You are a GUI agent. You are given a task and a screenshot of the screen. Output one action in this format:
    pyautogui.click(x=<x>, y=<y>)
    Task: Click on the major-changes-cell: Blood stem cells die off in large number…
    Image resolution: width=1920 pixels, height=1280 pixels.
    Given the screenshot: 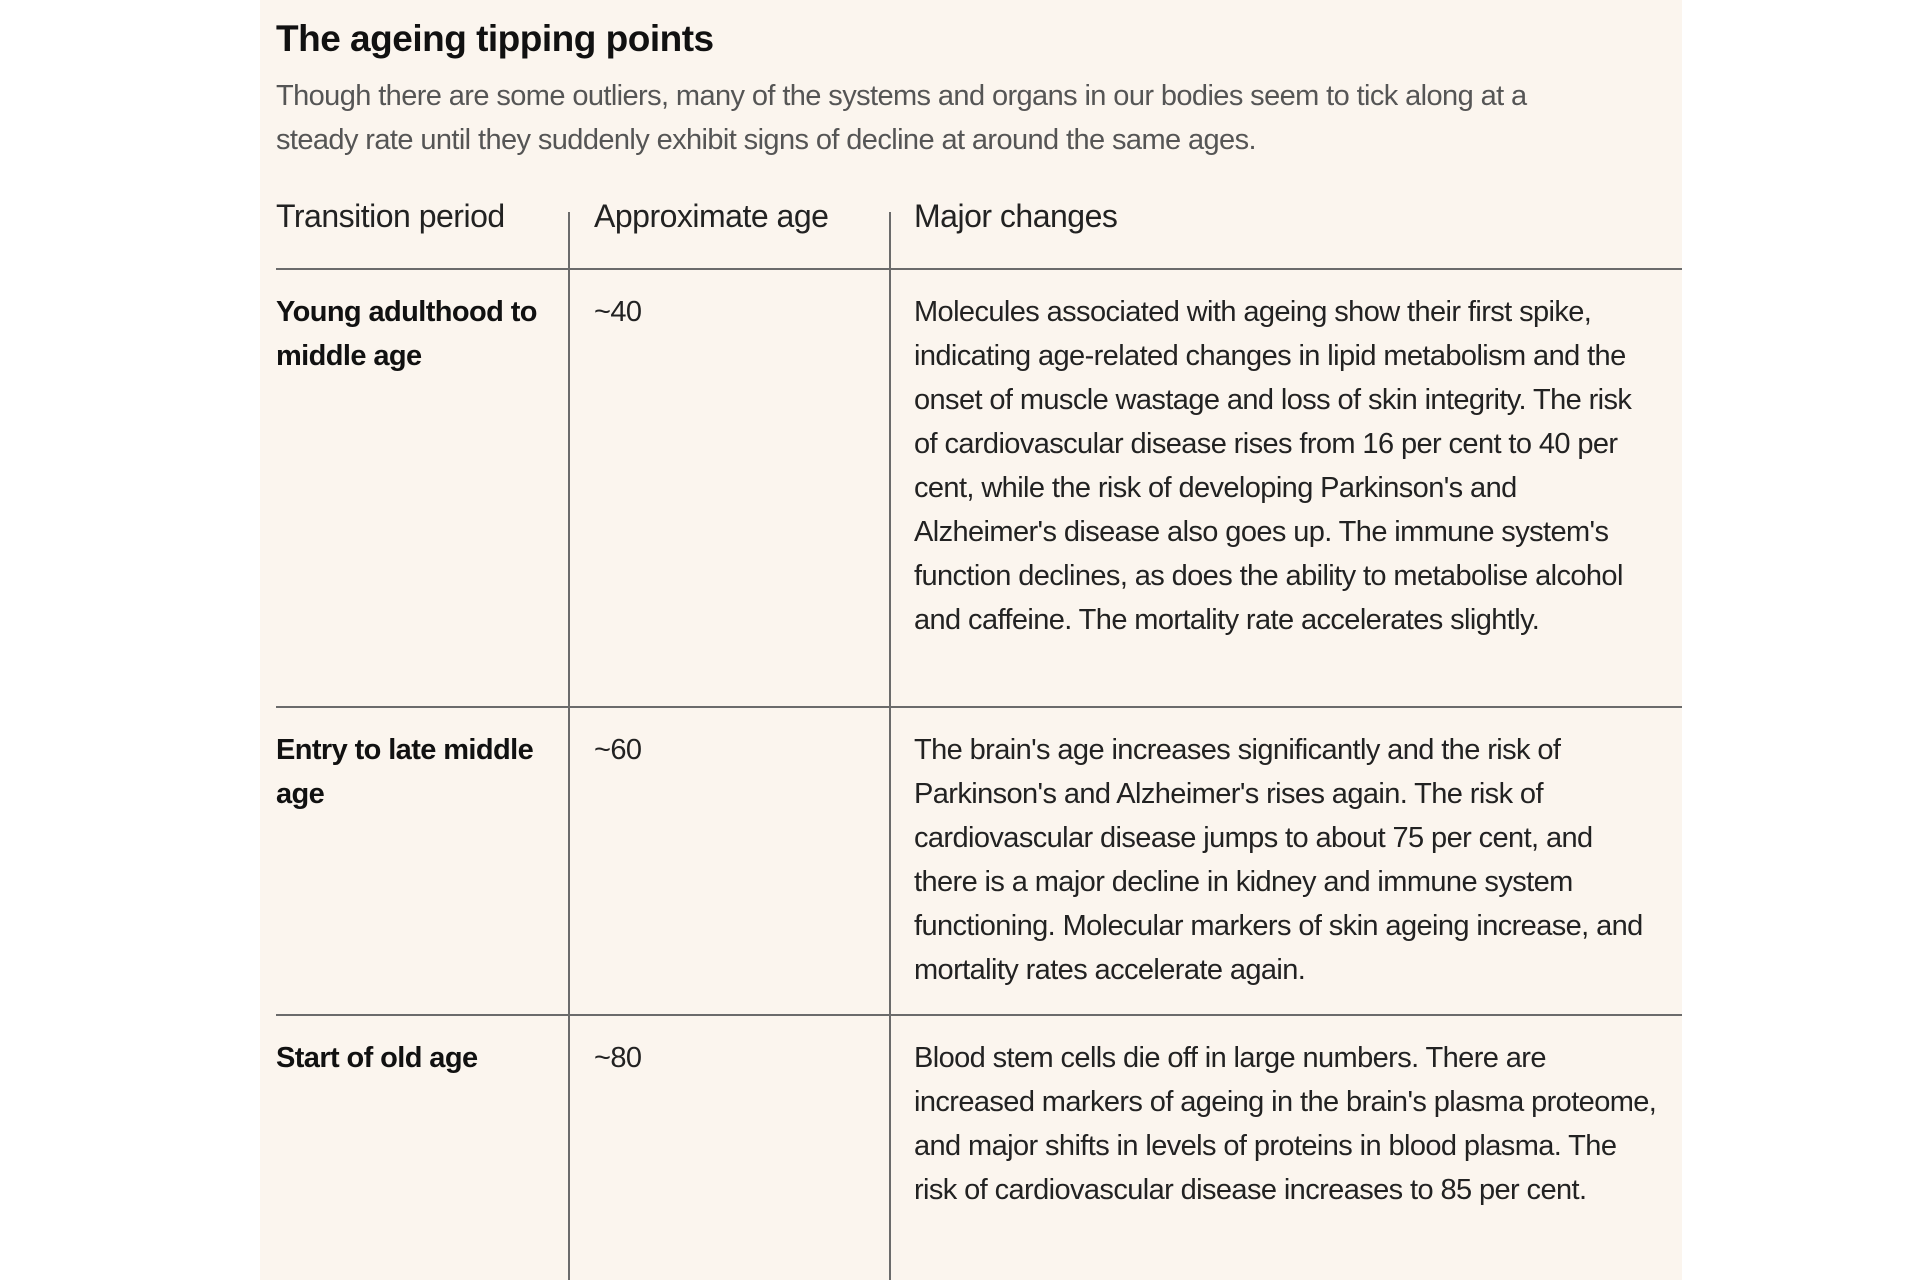 What is the action you would take?
    pyautogui.click(x=1285, y=1124)
    